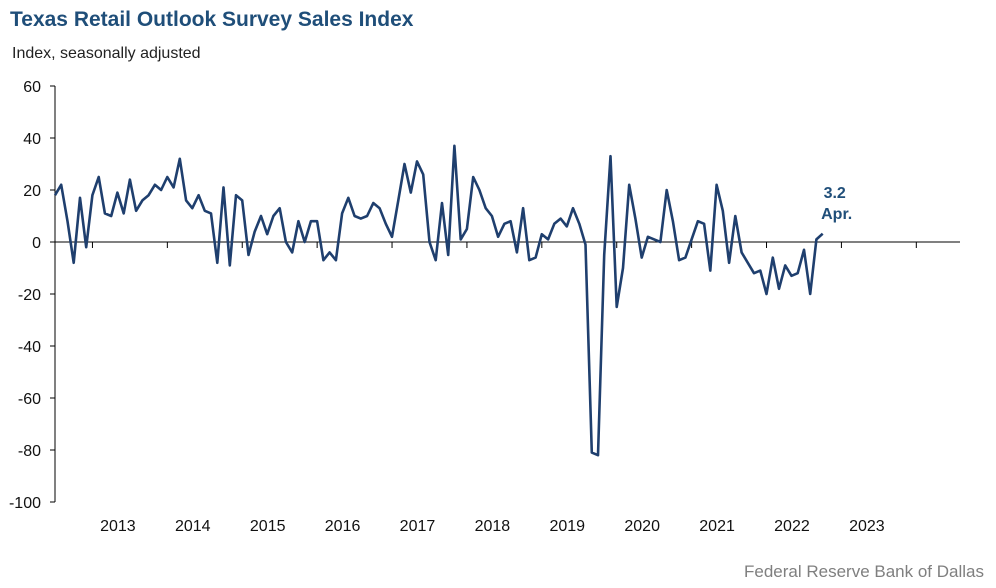 Image resolution: width=996 pixels, height=588 pixels. What do you see at coordinates (418, 526) in the screenshot?
I see `x-tick-label: 2017` at bounding box center [418, 526].